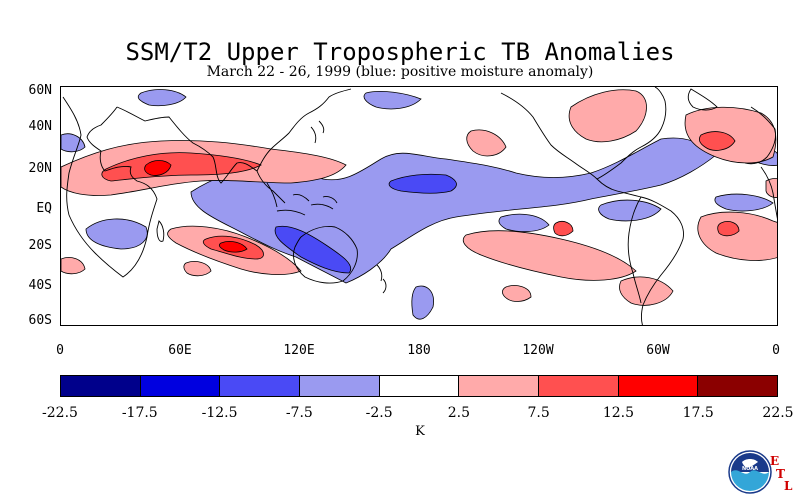 The width and height of the screenshot is (800, 500). I want to click on colorbar-tick-label: -7.5, so click(299, 413).